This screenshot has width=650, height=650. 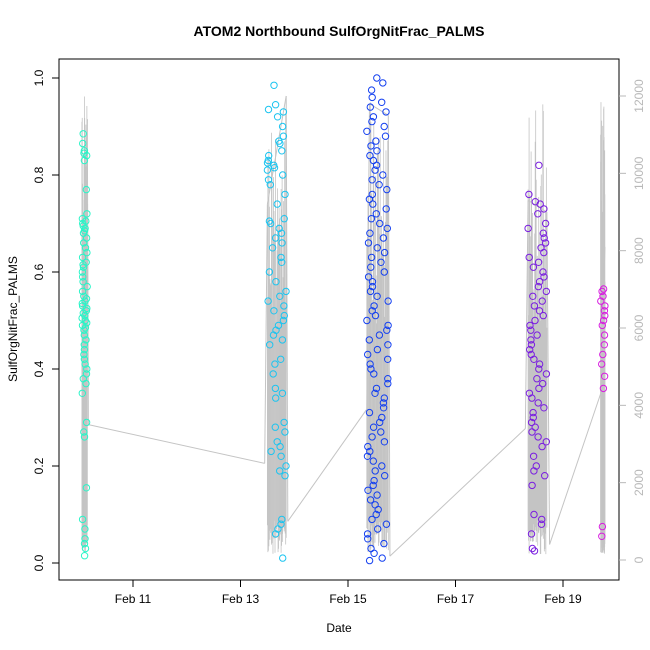 I want to click on y-tick-label: 0.0, so click(x=39, y=562).